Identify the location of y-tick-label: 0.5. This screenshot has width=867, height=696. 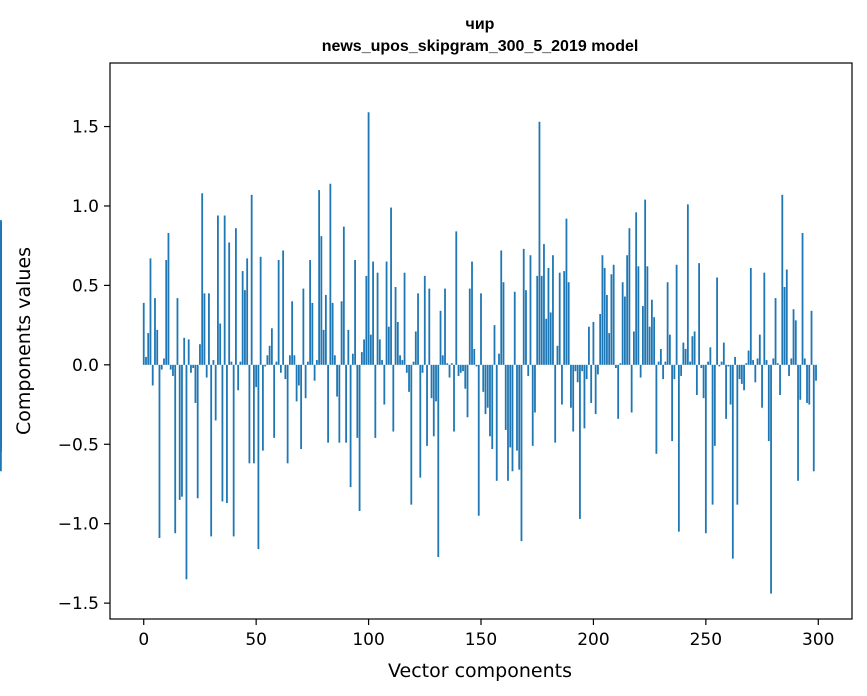
(85, 286).